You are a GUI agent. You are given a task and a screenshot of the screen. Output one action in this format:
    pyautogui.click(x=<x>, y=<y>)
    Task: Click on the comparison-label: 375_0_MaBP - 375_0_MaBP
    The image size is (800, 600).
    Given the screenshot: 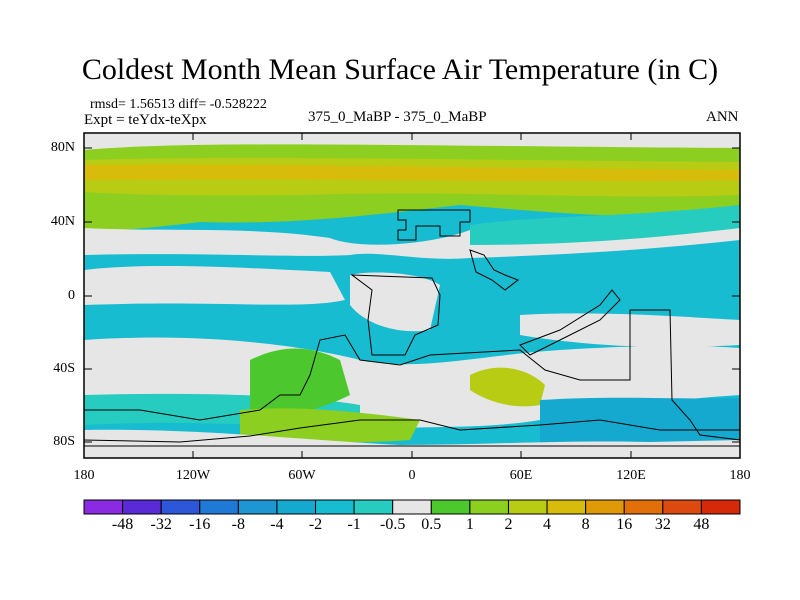 What is the action you would take?
    pyautogui.click(x=397, y=117)
    